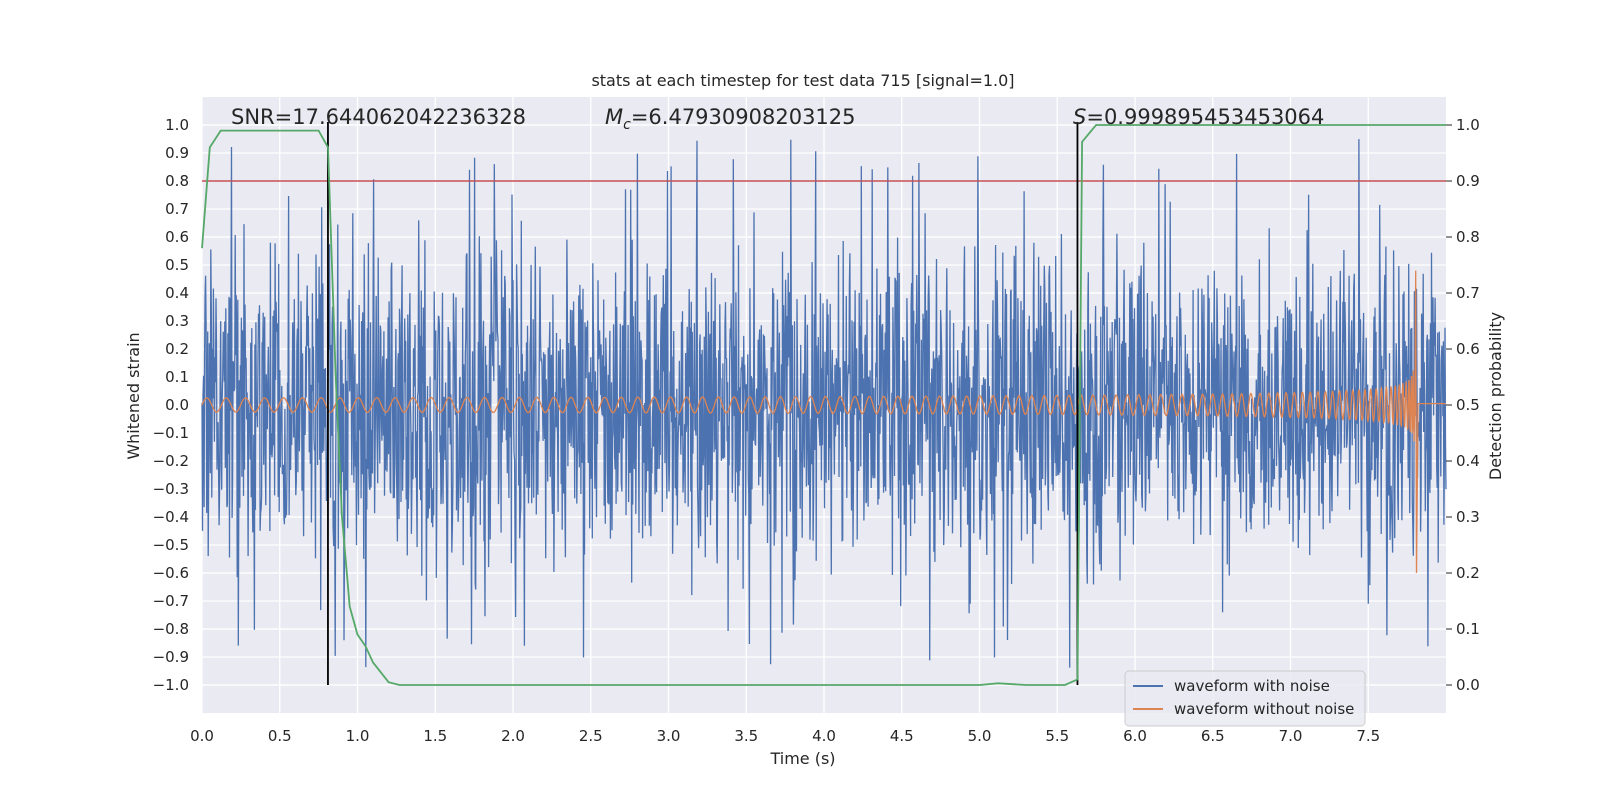 The image size is (1600, 800). I want to click on y-axis-right-label: Detection probability, so click(1495, 396).